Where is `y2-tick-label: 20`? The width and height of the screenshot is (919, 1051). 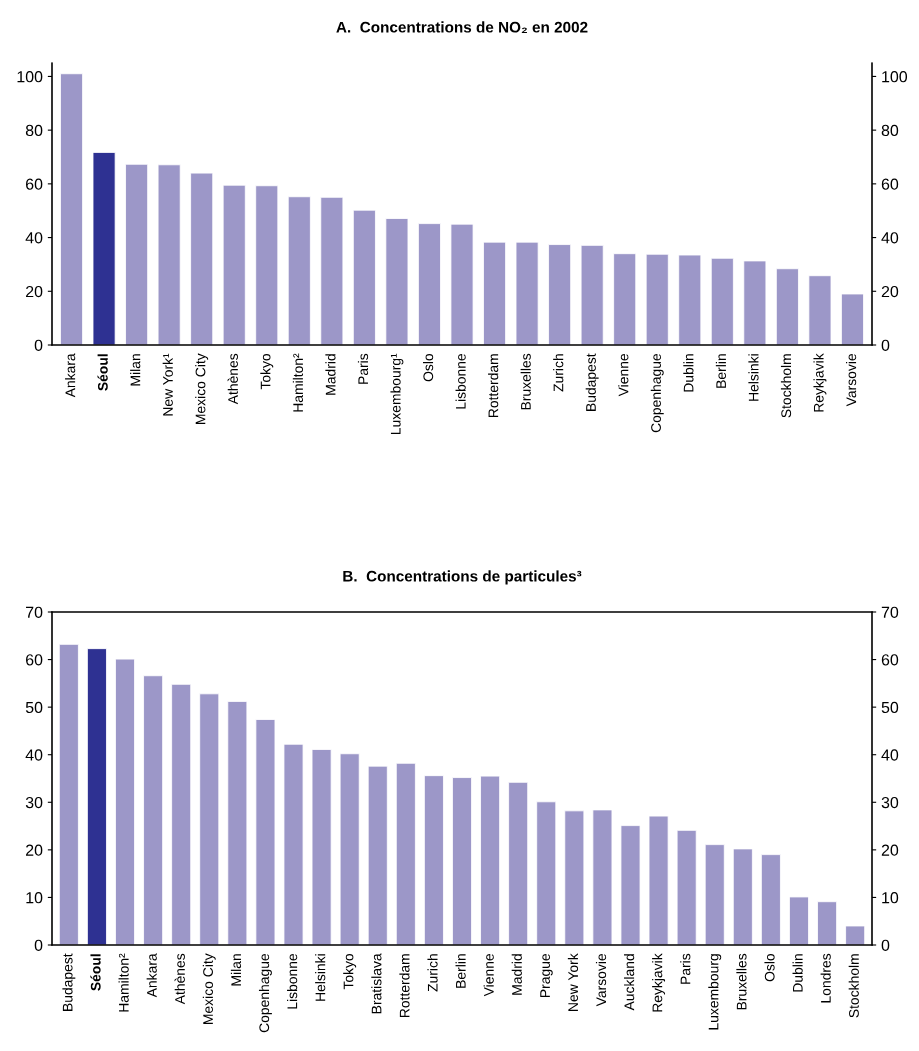
y2-tick-label: 20 is located at coordinates (890, 850).